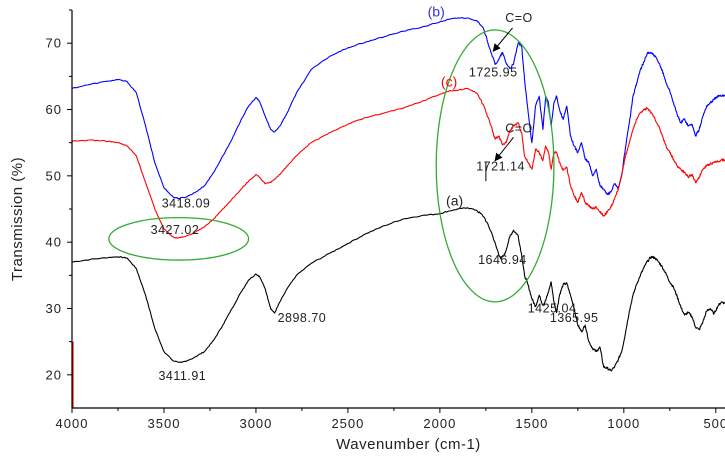 The width and height of the screenshot is (725, 460). What do you see at coordinates (302, 318) in the screenshot?
I see `peak-label: 2898.70` at bounding box center [302, 318].